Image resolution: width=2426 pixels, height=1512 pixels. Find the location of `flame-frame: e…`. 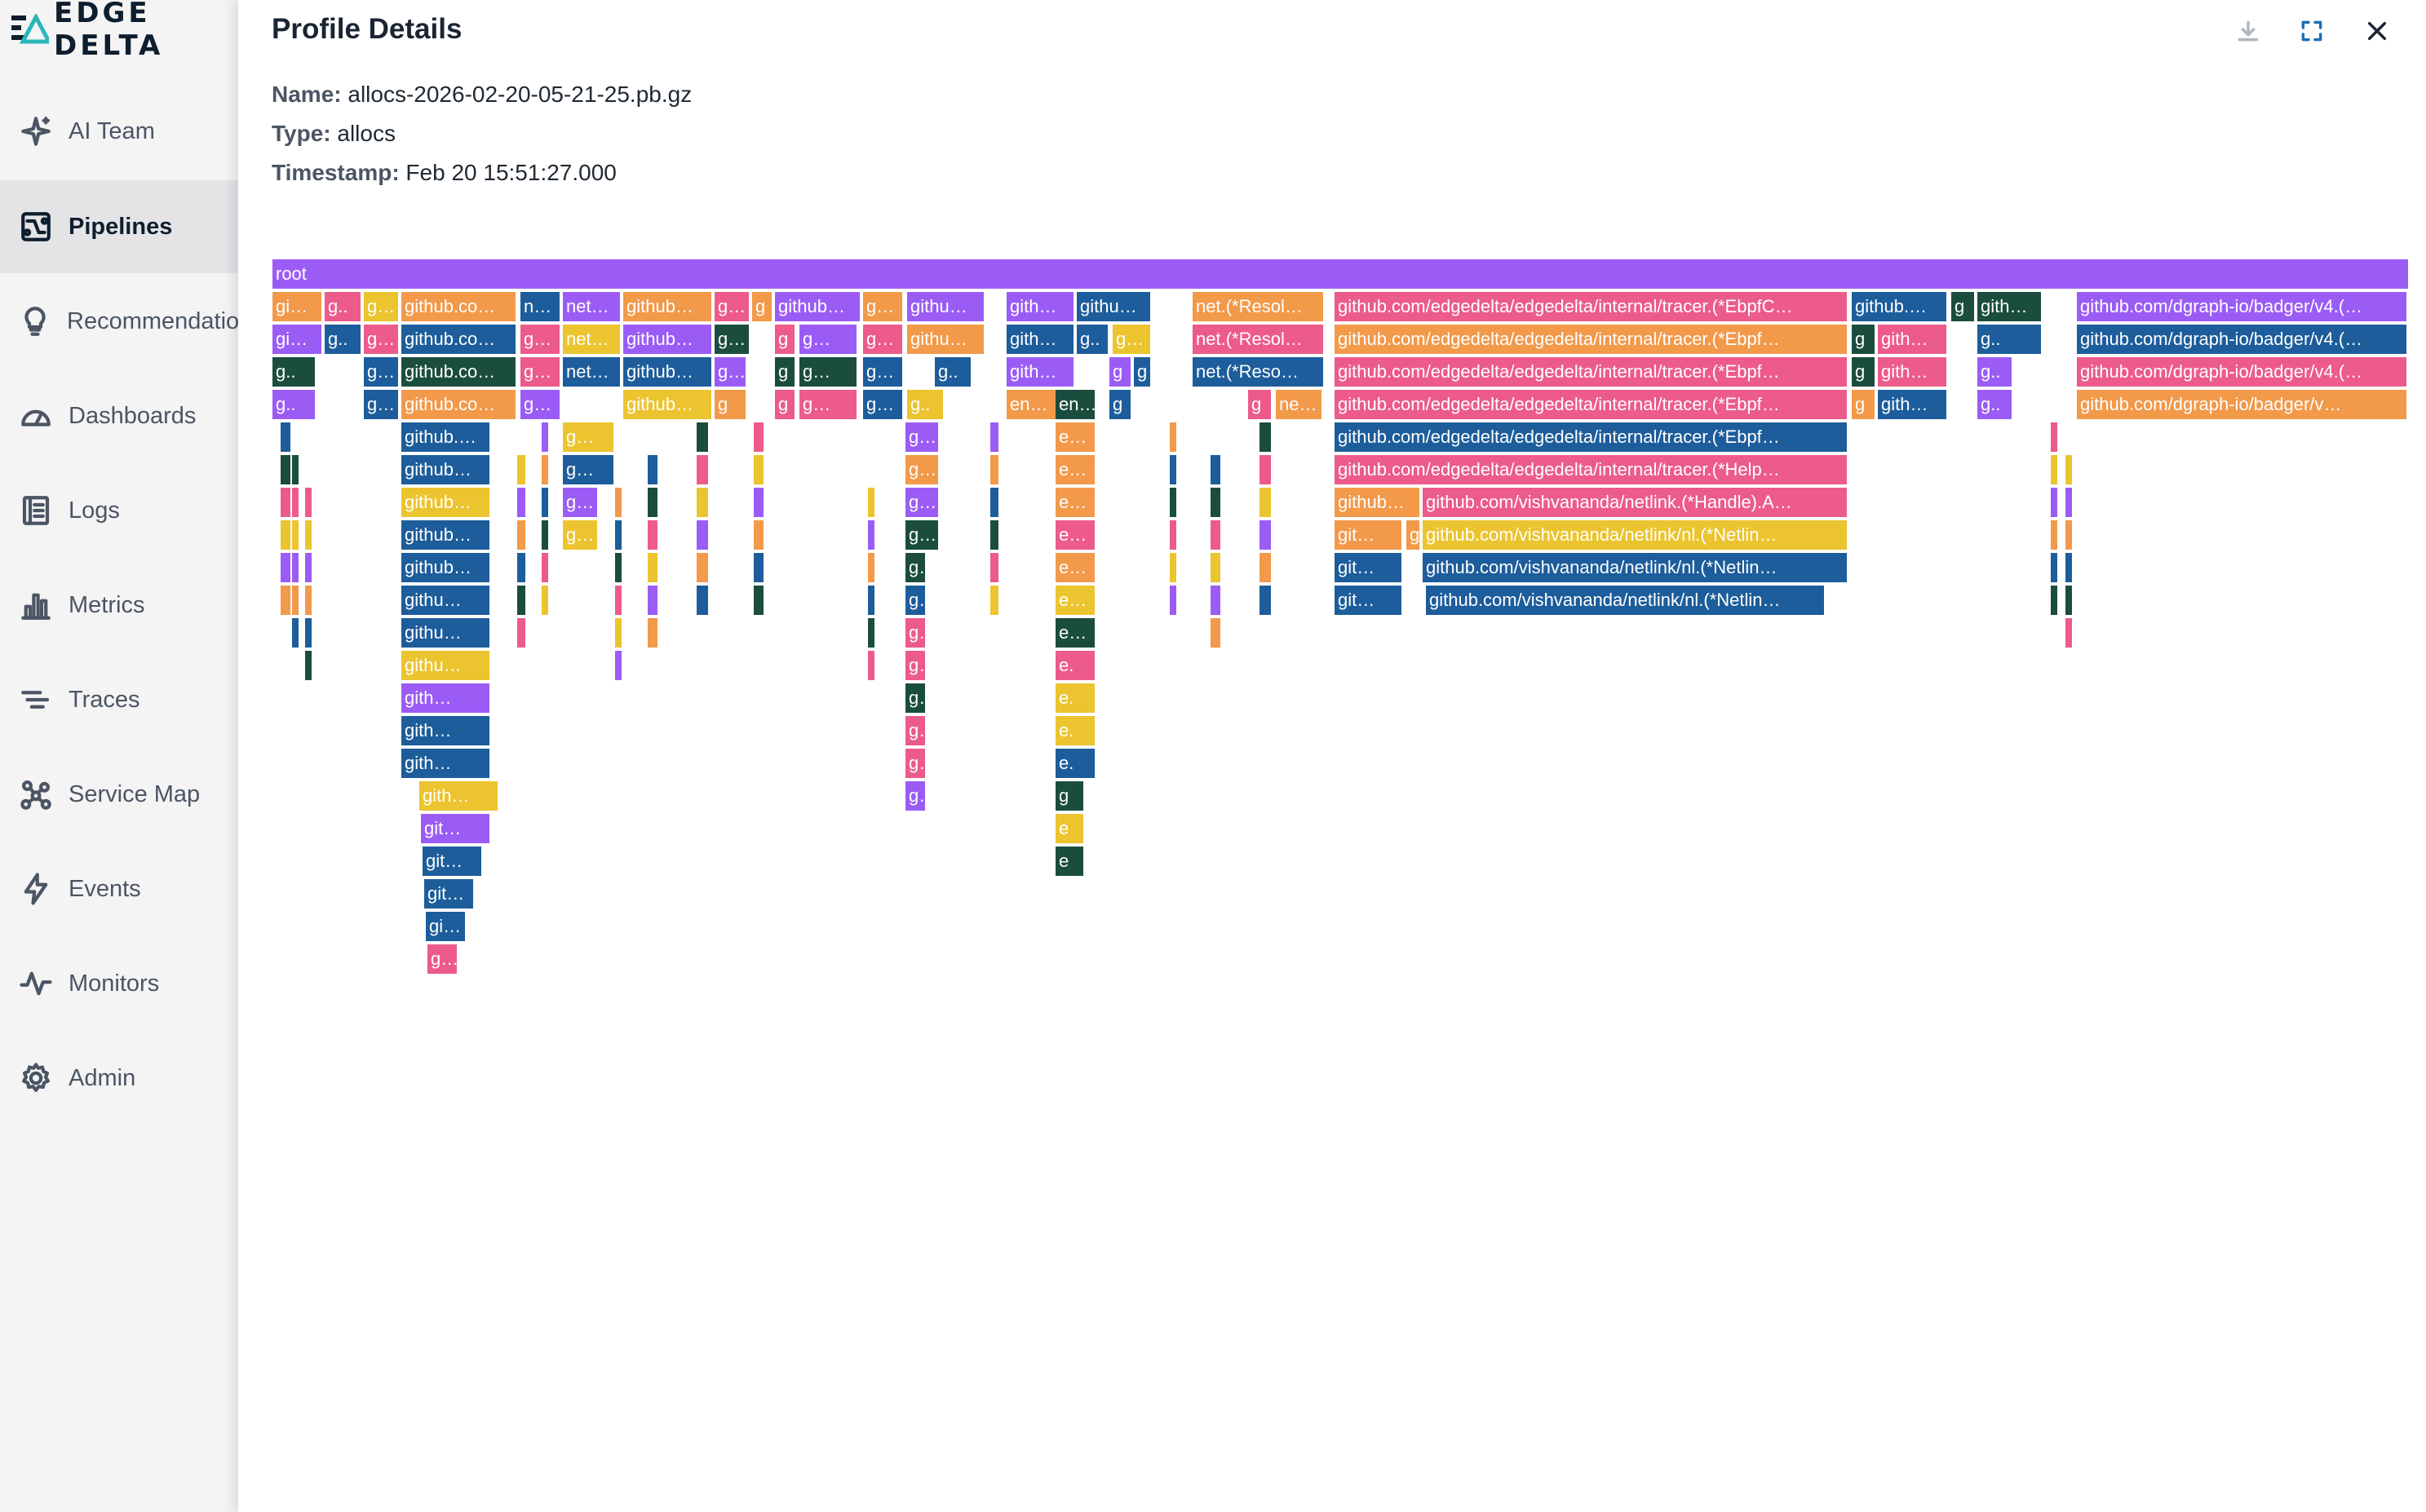

flame-frame: e… is located at coordinates (1076, 633).